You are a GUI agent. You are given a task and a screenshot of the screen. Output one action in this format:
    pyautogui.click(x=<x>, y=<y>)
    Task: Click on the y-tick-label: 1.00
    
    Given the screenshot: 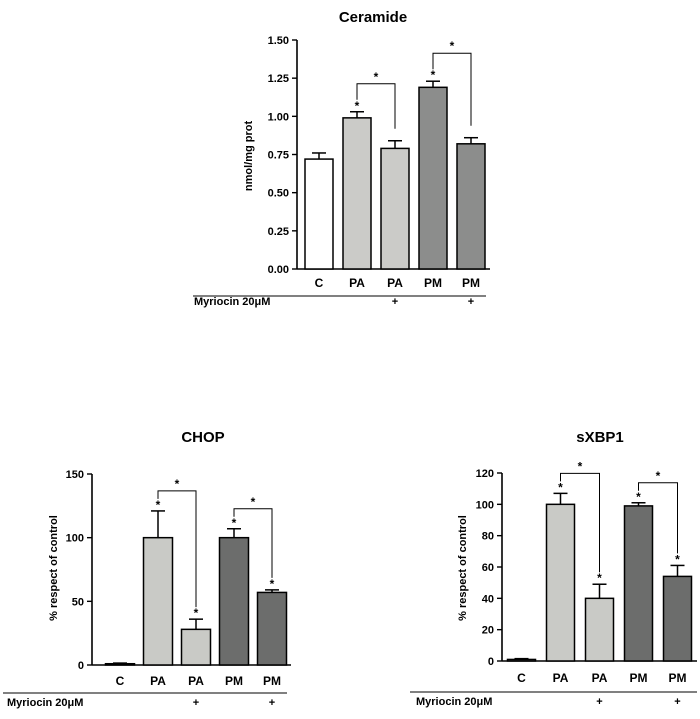 What is the action you would take?
    pyautogui.click(x=278, y=117)
    